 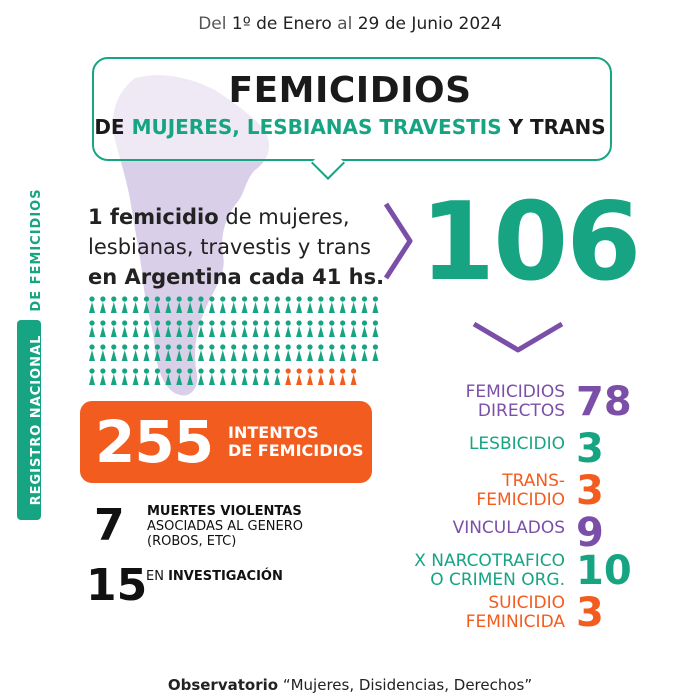 I want to click on attempts-line2: DE FEMICIDIOS, so click(x=296, y=450).